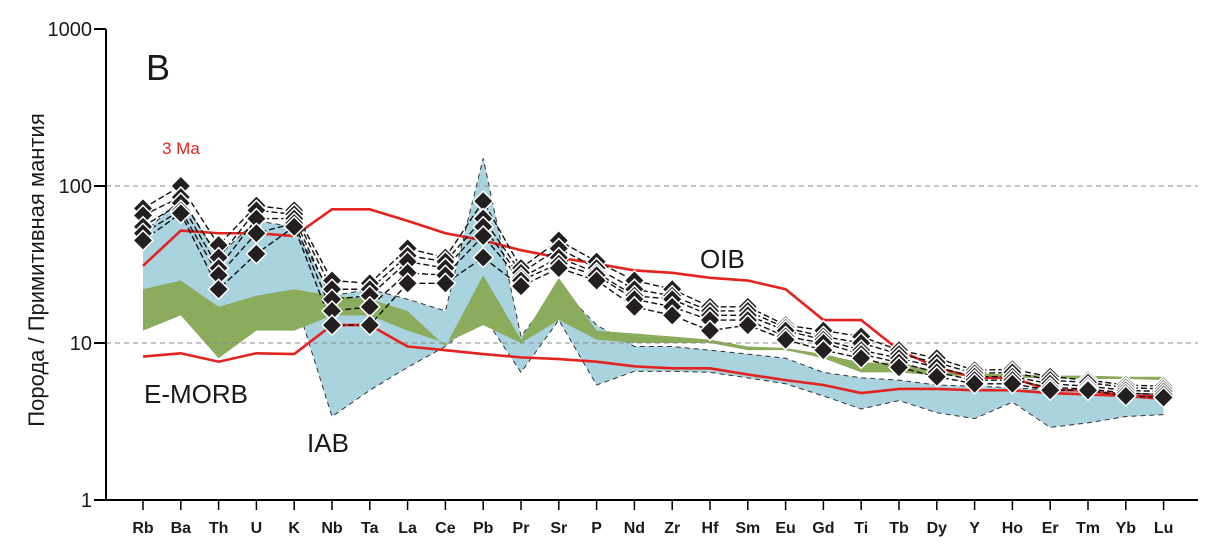  What do you see at coordinates (86, 501) in the screenshot?
I see `y-tick-label: 1` at bounding box center [86, 501].